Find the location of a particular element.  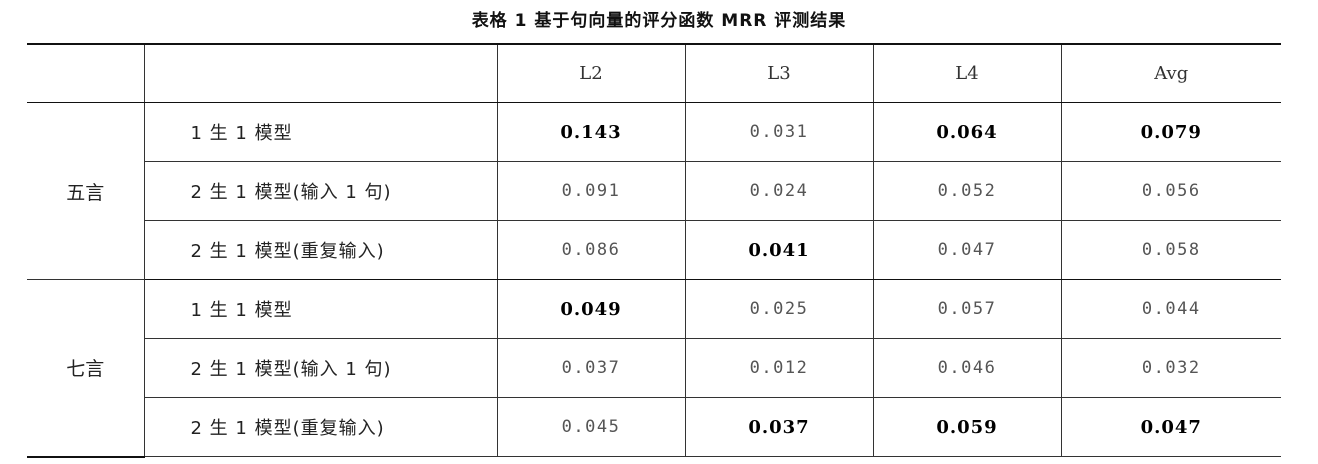

value-cell: 0.064 is located at coordinates (966, 132).